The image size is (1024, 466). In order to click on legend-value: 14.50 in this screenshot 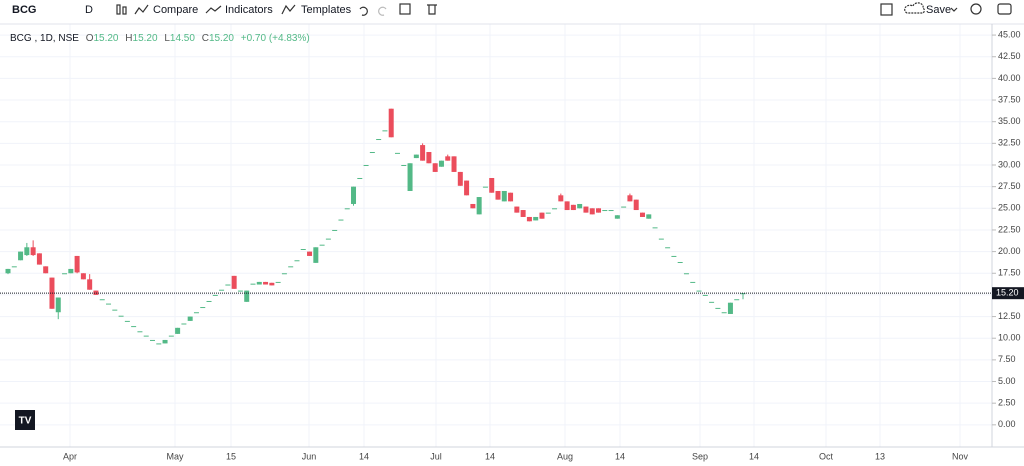, I will do `click(182, 38)`.